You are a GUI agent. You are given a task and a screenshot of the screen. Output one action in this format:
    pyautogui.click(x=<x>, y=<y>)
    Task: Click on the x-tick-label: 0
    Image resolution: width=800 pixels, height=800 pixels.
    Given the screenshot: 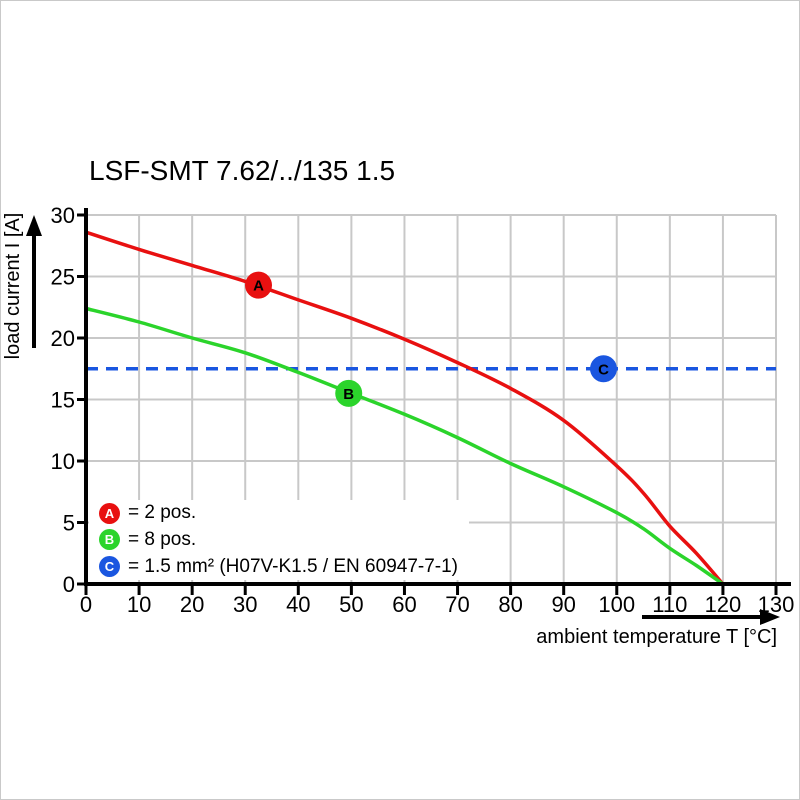 What is the action you would take?
    pyautogui.click(x=86, y=604)
    